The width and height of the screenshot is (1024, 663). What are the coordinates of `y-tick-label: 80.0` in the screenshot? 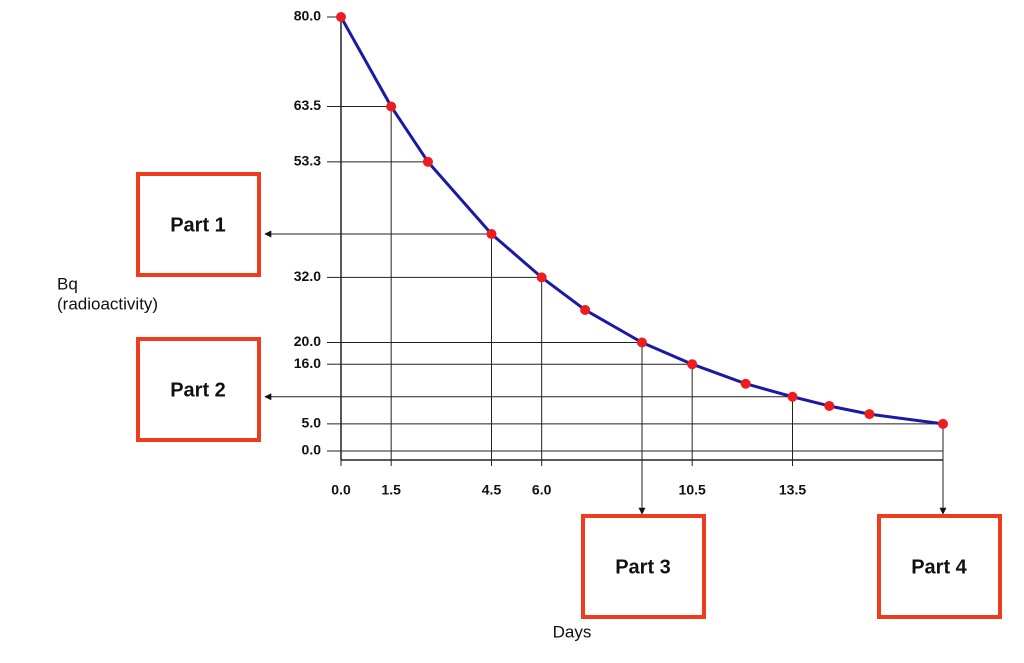 It's located at (307, 16).